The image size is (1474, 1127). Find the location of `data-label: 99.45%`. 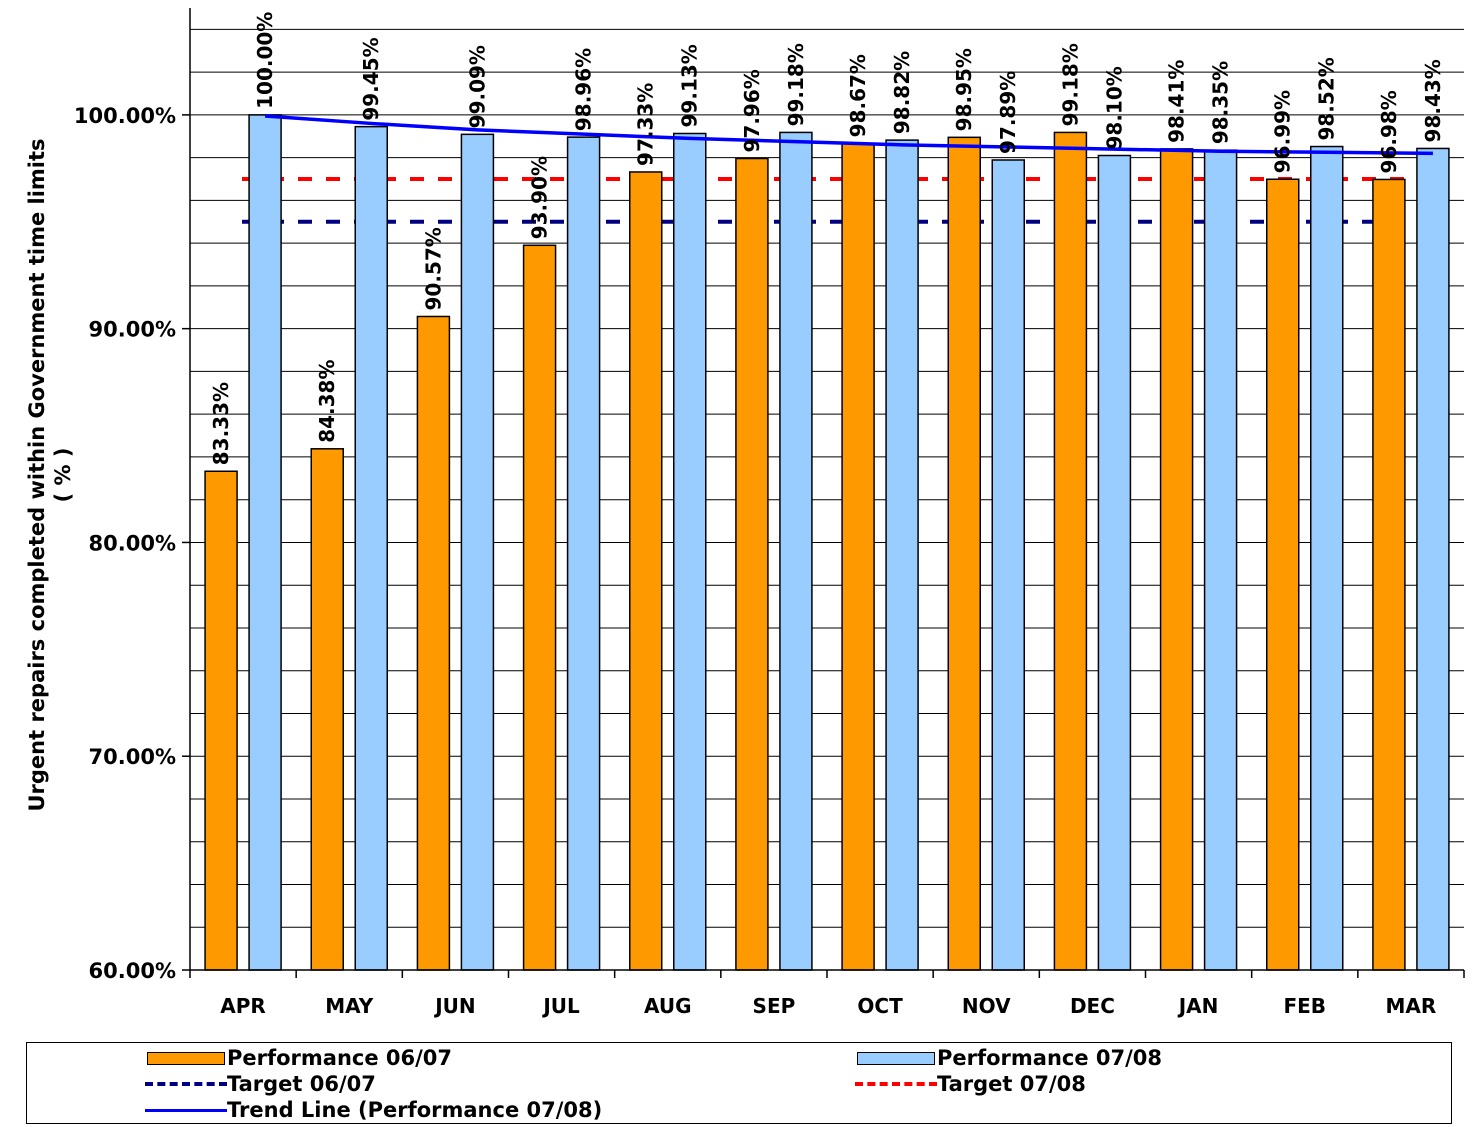

data-label: 99.45% is located at coordinates (371, 78).